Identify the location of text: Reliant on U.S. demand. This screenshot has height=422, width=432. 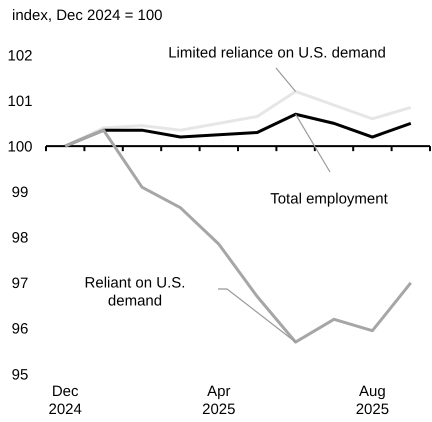
(135, 292).